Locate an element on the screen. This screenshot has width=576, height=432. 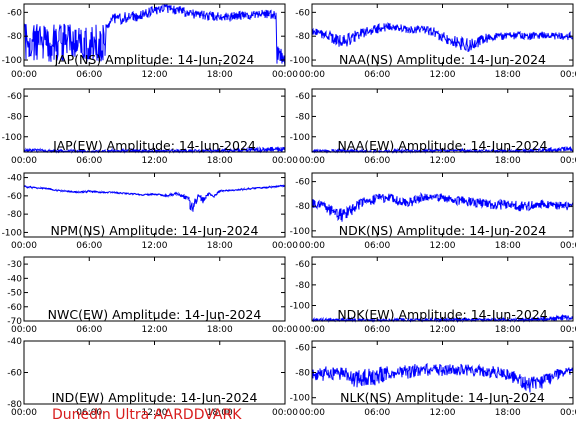
chart-title: NDK(EW) Amplitude: 14-Jun-2024 is located at coordinates (442, 314).